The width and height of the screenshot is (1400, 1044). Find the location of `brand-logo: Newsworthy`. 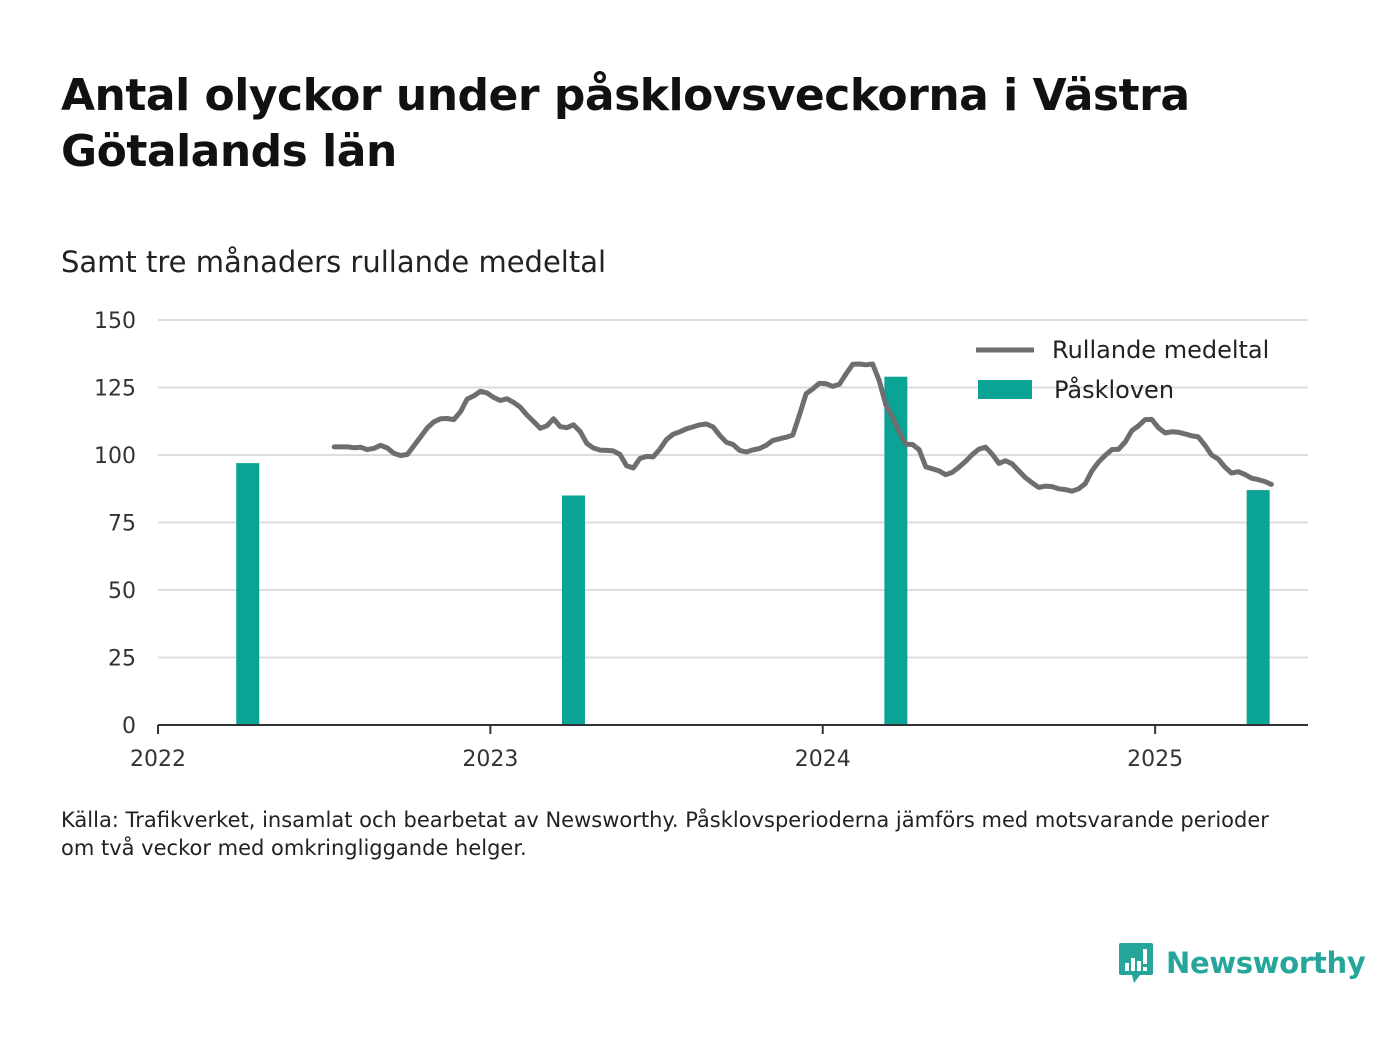

brand-logo: Newsworthy is located at coordinates (1242, 963).